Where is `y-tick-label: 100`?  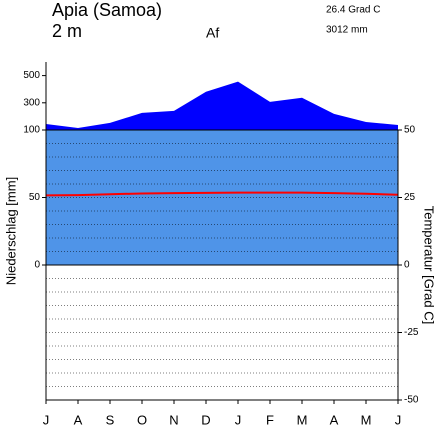
y-tick-label: 100 is located at coordinates (31, 130).